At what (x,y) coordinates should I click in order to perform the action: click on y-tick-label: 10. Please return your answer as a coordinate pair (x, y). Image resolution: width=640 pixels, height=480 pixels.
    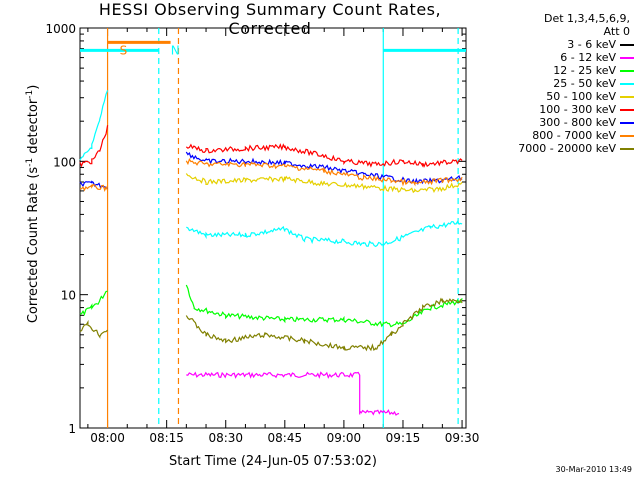
    Looking at the image, I should click on (68, 296).